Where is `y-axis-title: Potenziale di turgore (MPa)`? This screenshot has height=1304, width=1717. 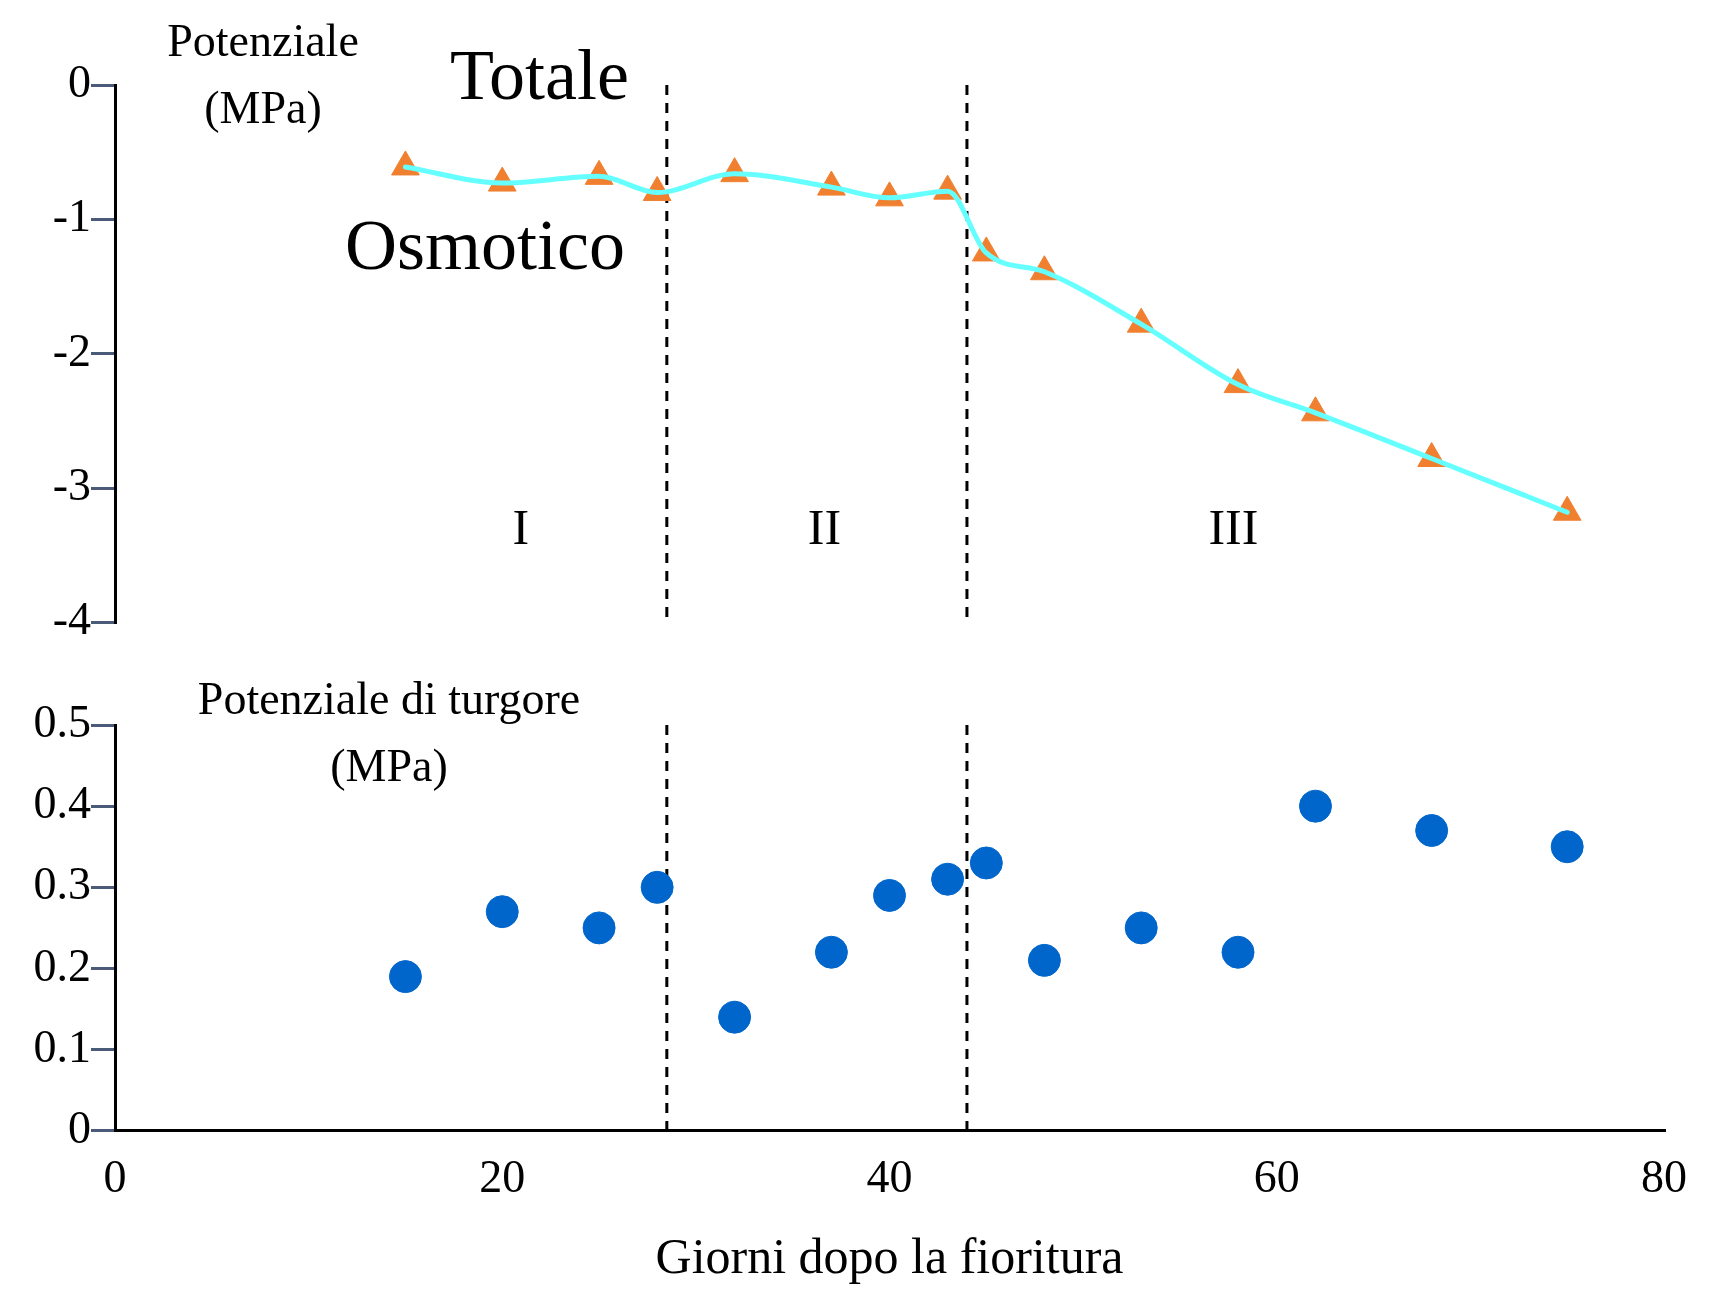 y-axis-title: Potenziale di turgore (MPa) is located at coordinates (389, 732).